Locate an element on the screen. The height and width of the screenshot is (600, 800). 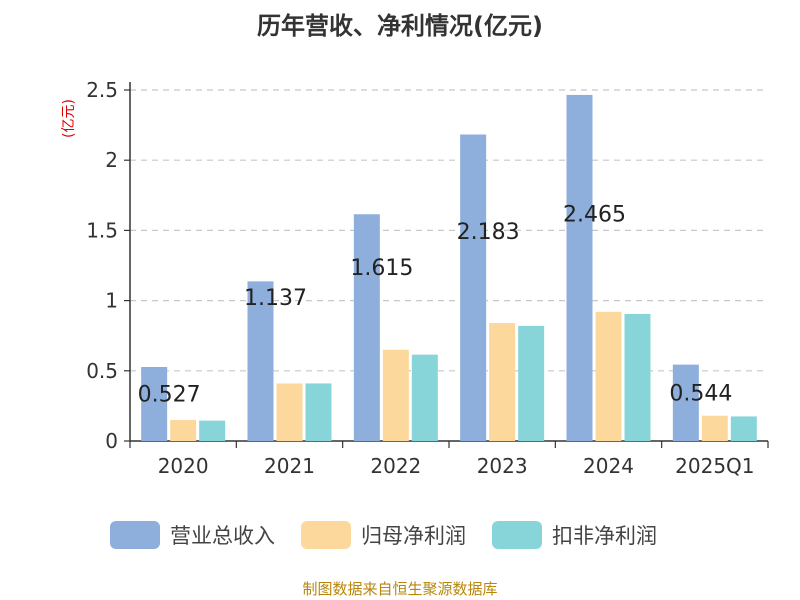
data-label: 1.137 is located at coordinates (275, 298).